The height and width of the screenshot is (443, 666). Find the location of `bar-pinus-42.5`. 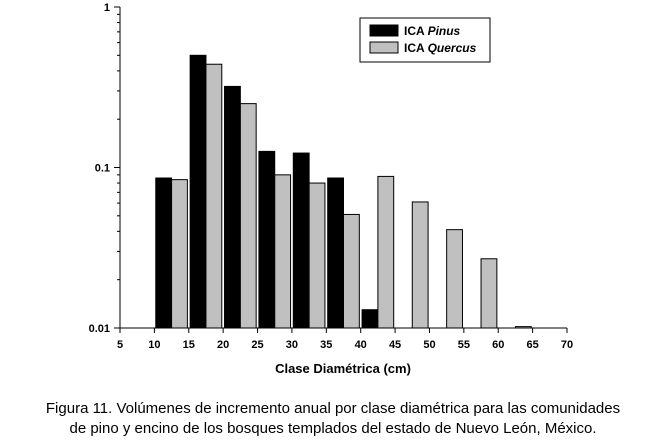

bar-pinus-42.5 is located at coordinates (370, 319).